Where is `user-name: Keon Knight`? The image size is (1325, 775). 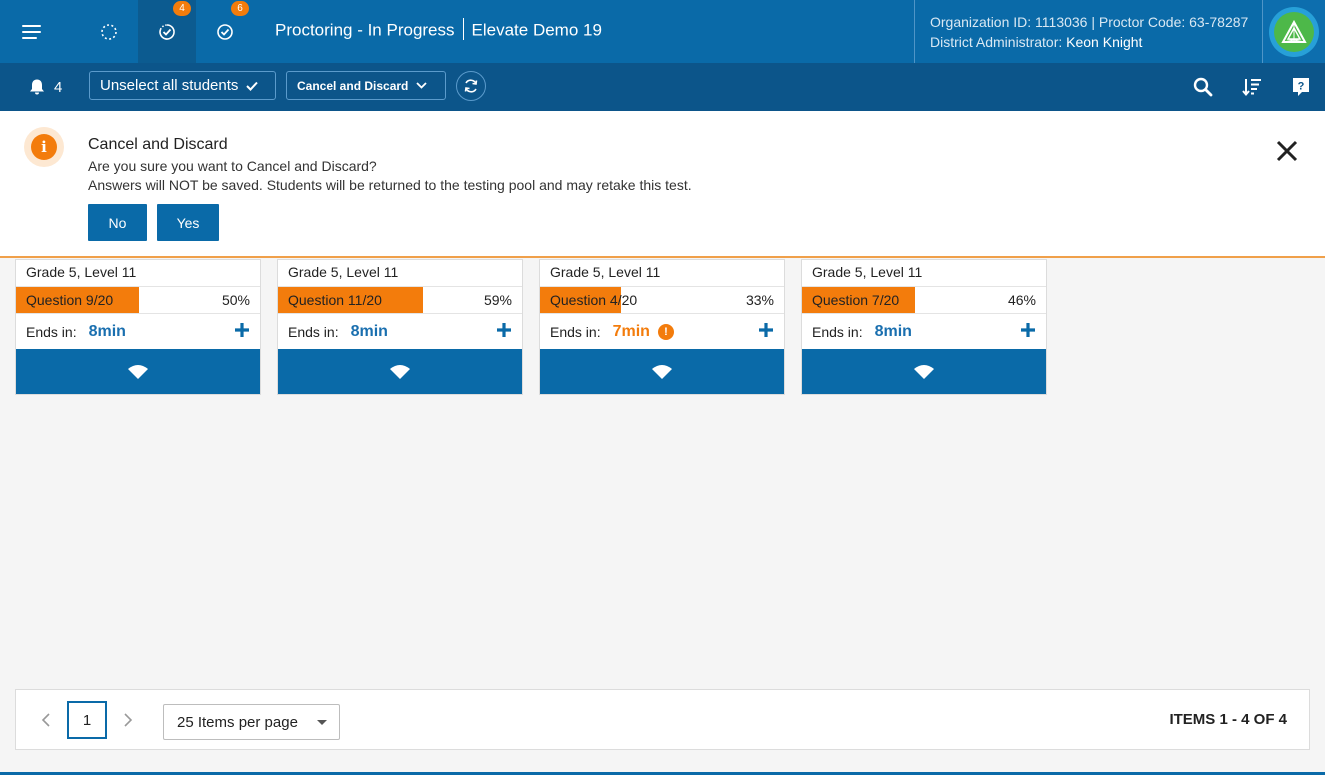
user-name: Keon Knight is located at coordinates (1104, 42).